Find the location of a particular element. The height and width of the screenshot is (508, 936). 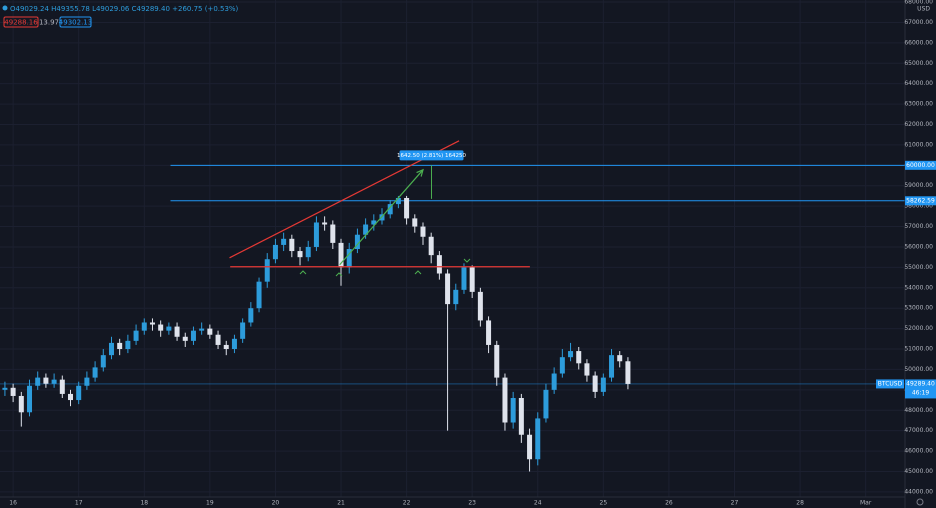

y-tick-label: 62000.00 is located at coordinates (918, 124).